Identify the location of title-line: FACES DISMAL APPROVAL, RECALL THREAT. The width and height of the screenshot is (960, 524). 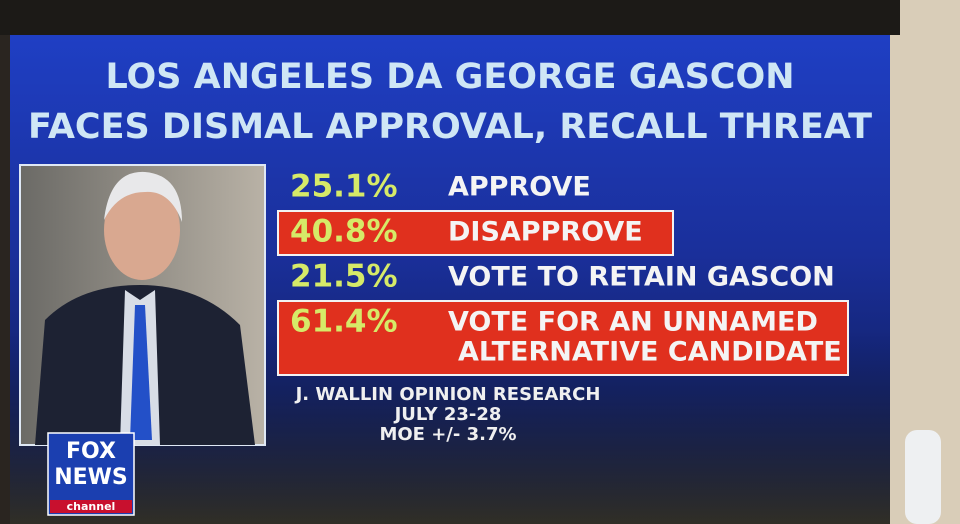
(450, 127).